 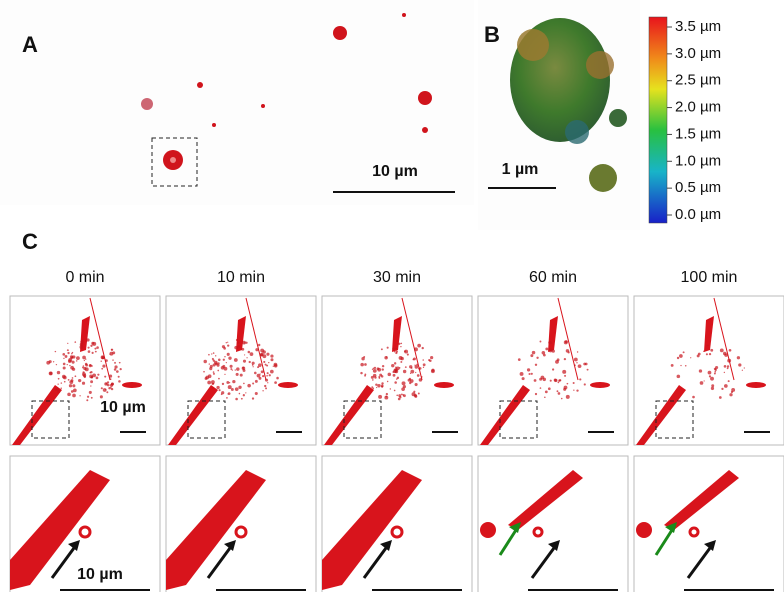 What do you see at coordinates (508, 542) in the screenshot?
I see `arrow` at bounding box center [508, 542].